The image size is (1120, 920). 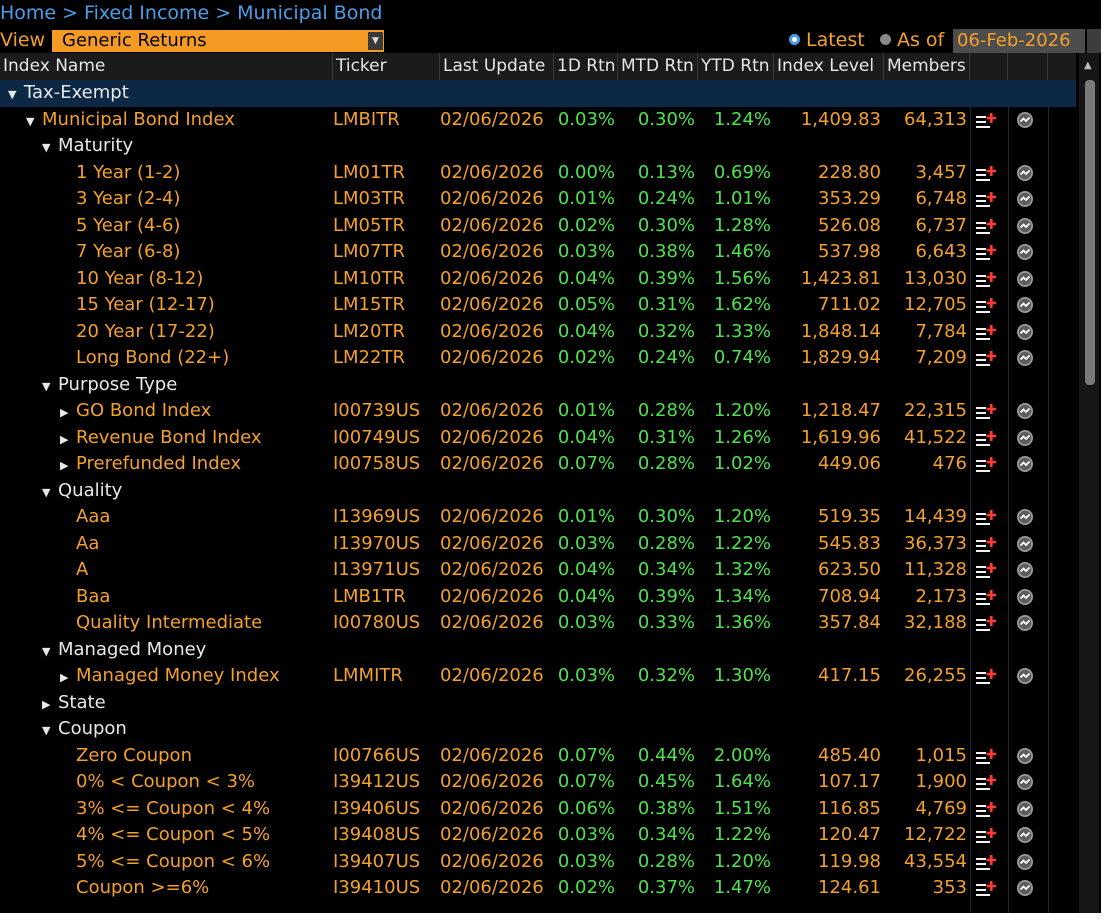 What do you see at coordinates (96, 756) in the screenshot?
I see `index-name-cell: Zero Coupon` at bounding box center [96, 756].